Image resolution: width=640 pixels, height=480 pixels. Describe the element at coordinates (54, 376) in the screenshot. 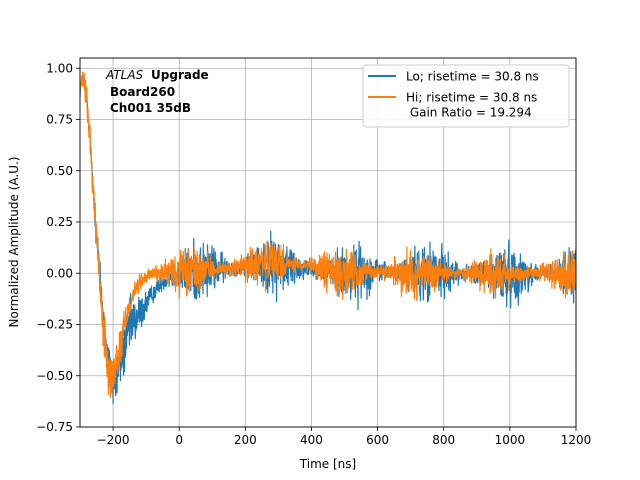

I see `y-tick-label: −0.50` at that location.